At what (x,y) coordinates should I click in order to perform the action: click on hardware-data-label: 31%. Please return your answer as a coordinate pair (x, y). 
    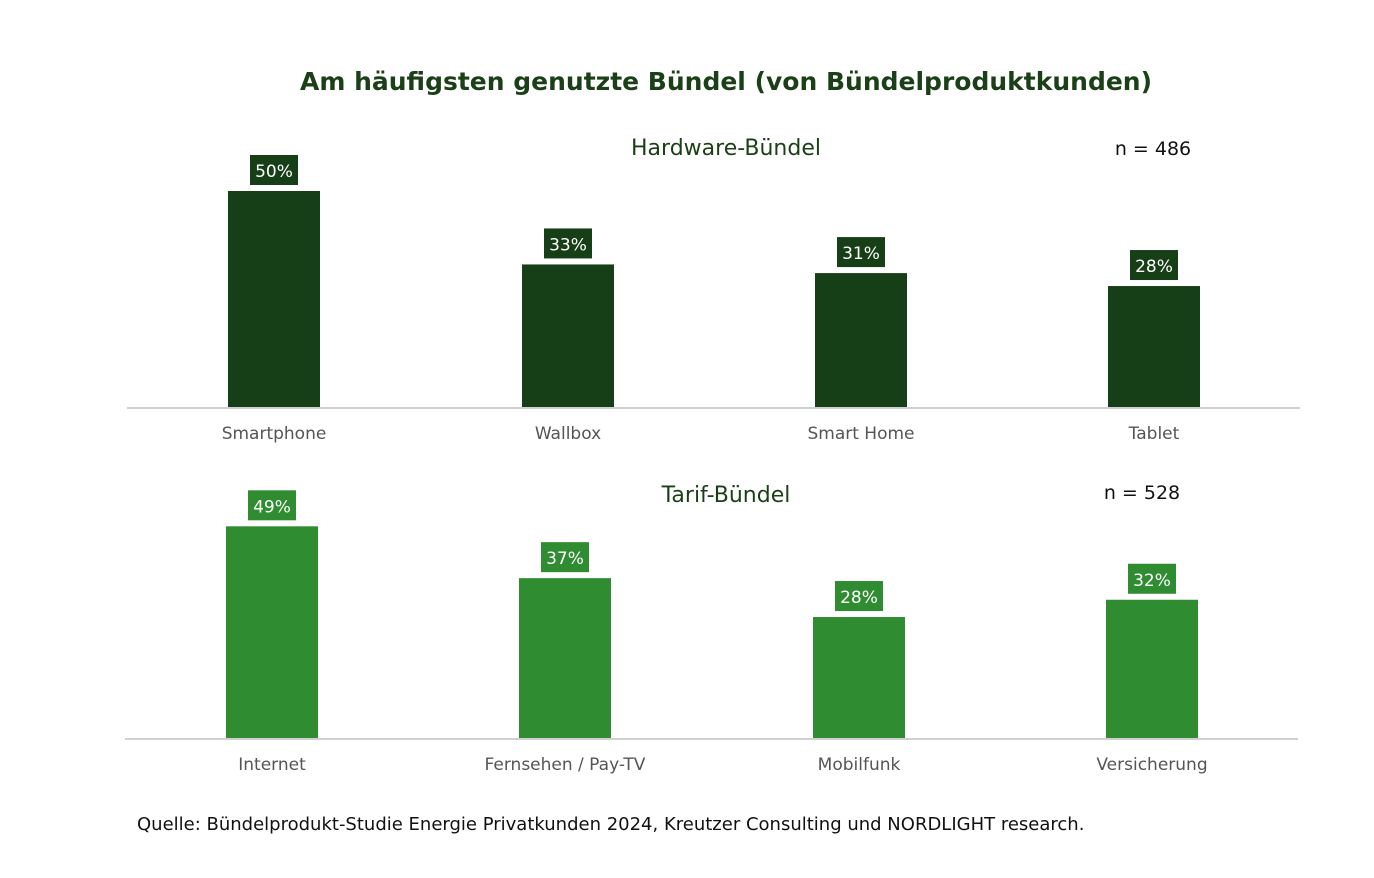
    Looking at the image, I should click on (861, 254).